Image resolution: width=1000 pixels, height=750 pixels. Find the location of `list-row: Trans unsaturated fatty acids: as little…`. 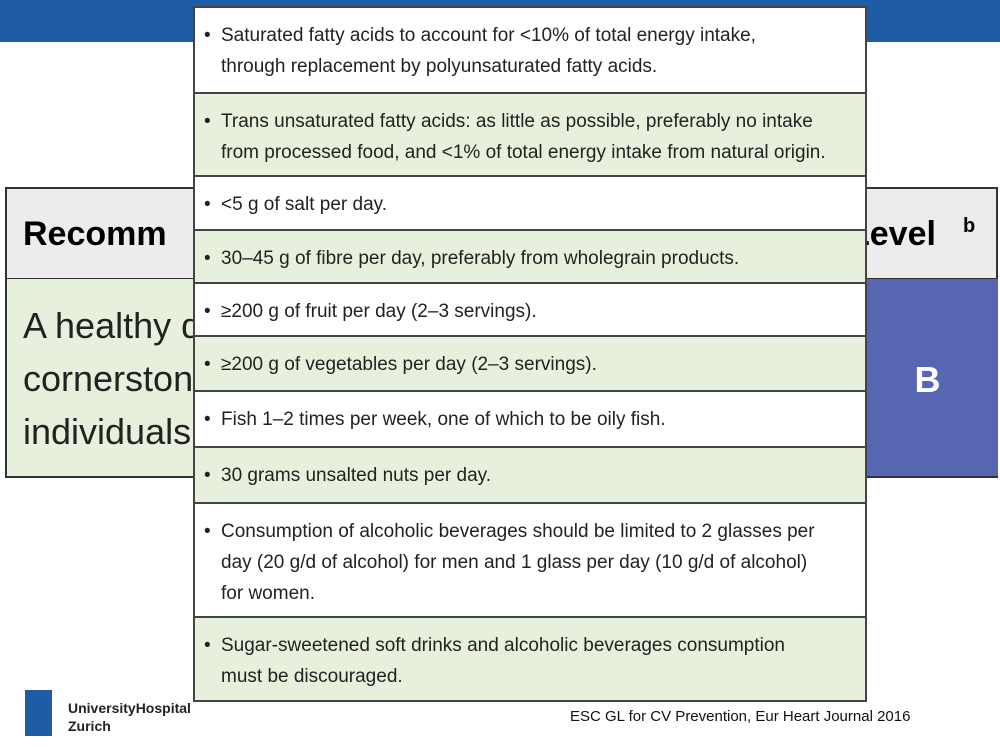

list-row: Trans unsaturated fatty acids: as little… is located at coordinates (530, 135).